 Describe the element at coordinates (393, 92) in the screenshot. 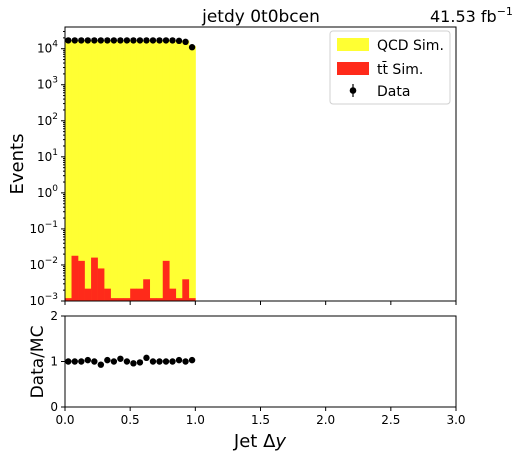

I see `legend-label-data: Data` at that location.